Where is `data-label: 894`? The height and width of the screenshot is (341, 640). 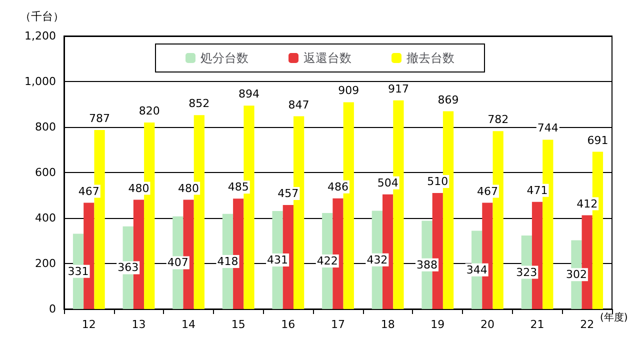
data-label: 894 is located at coordinates (249, 94).